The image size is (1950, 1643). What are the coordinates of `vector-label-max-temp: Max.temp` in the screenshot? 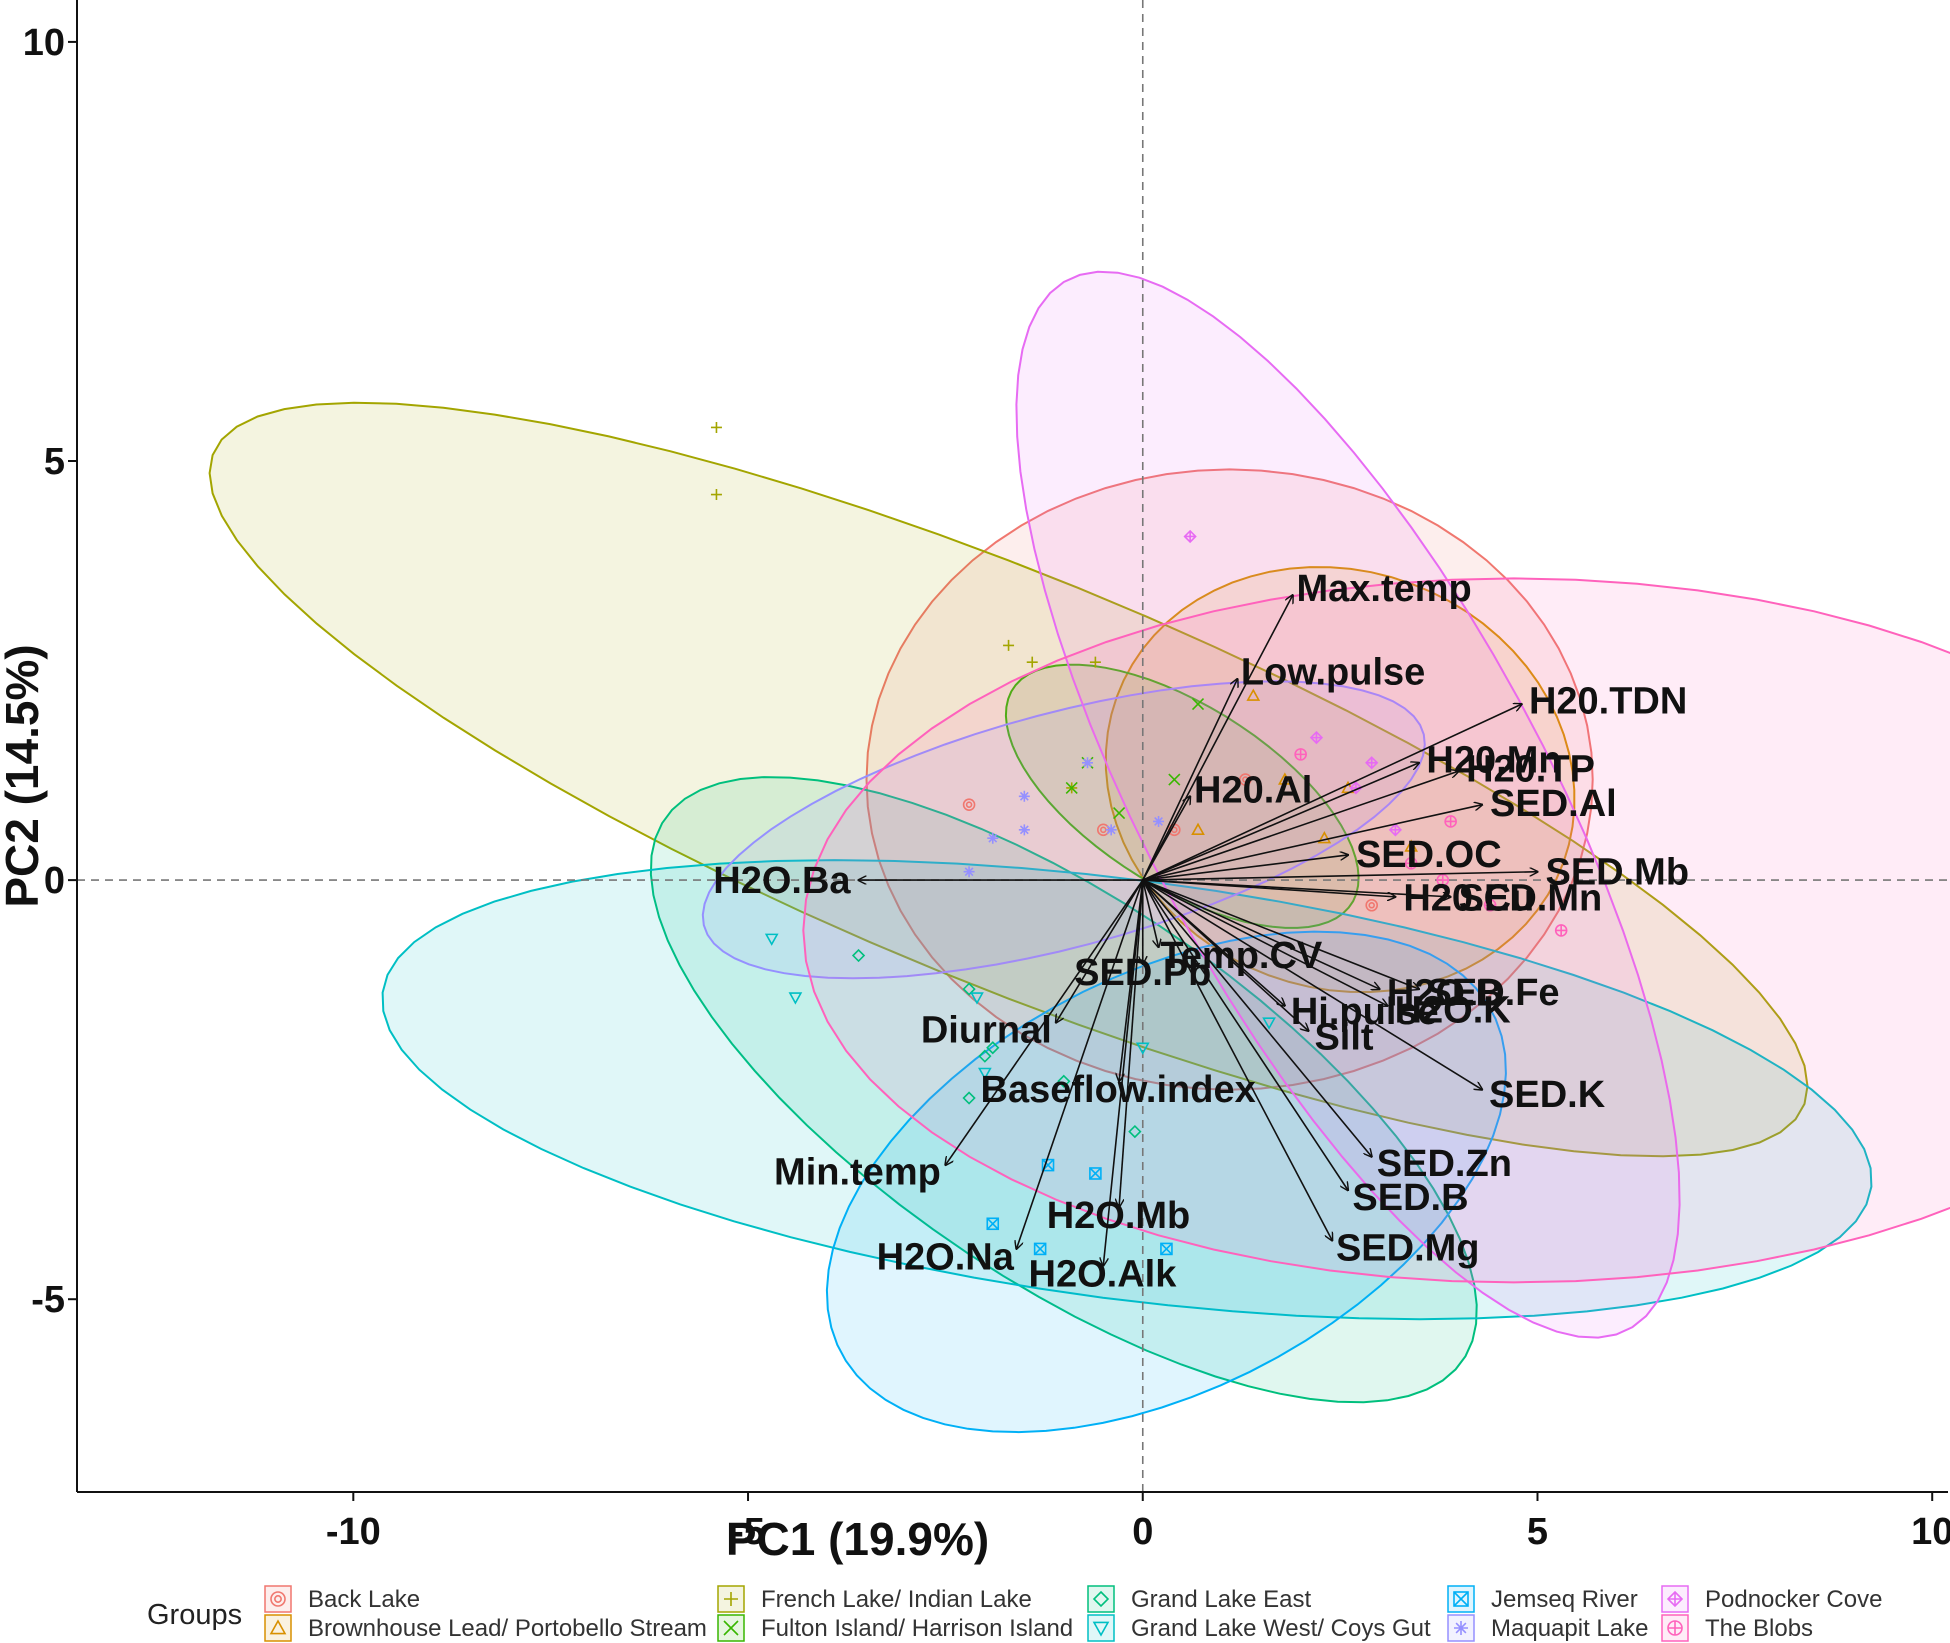 It's located at (1383, 589).